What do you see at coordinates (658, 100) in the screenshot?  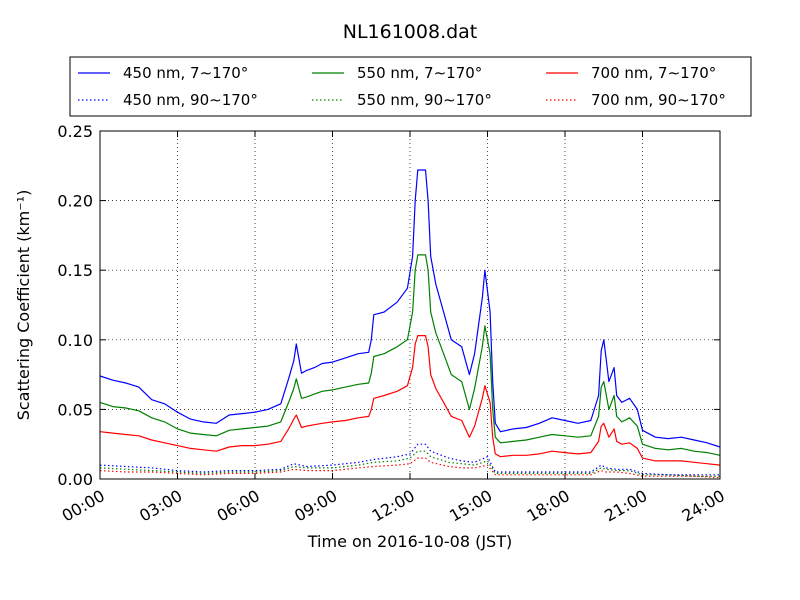 I see `legend-label: 700 nm, 90∼170°` at bounding box center [658, 100].